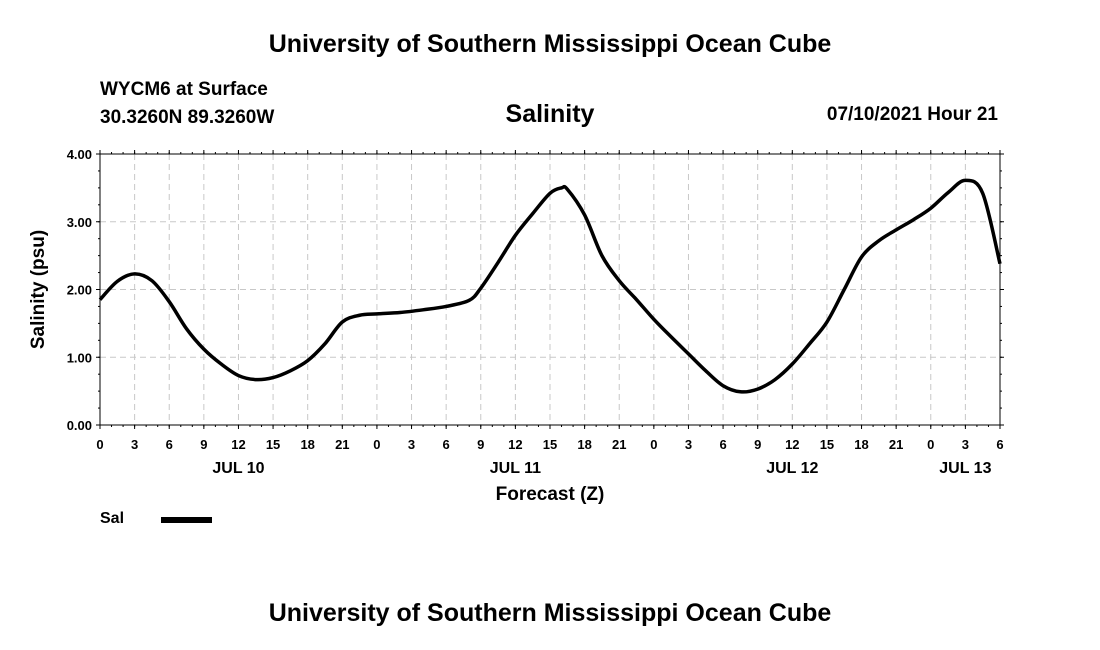 This screenshot has width=1100, height=650. What do you see at coordinates (550, 114) in the screenshot?
I see `parameter-title: Salinity` at bounding box center [550, 114].